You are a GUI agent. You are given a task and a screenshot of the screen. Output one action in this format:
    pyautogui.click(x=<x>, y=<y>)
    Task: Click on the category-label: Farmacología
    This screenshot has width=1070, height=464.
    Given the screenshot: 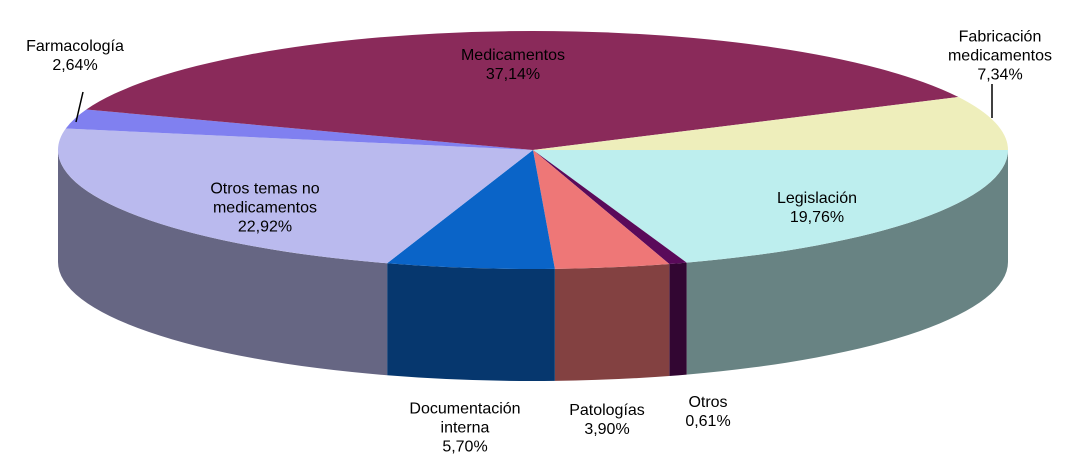 What is the action you would take?
    pyautogui.click(x=75, y=46)
    